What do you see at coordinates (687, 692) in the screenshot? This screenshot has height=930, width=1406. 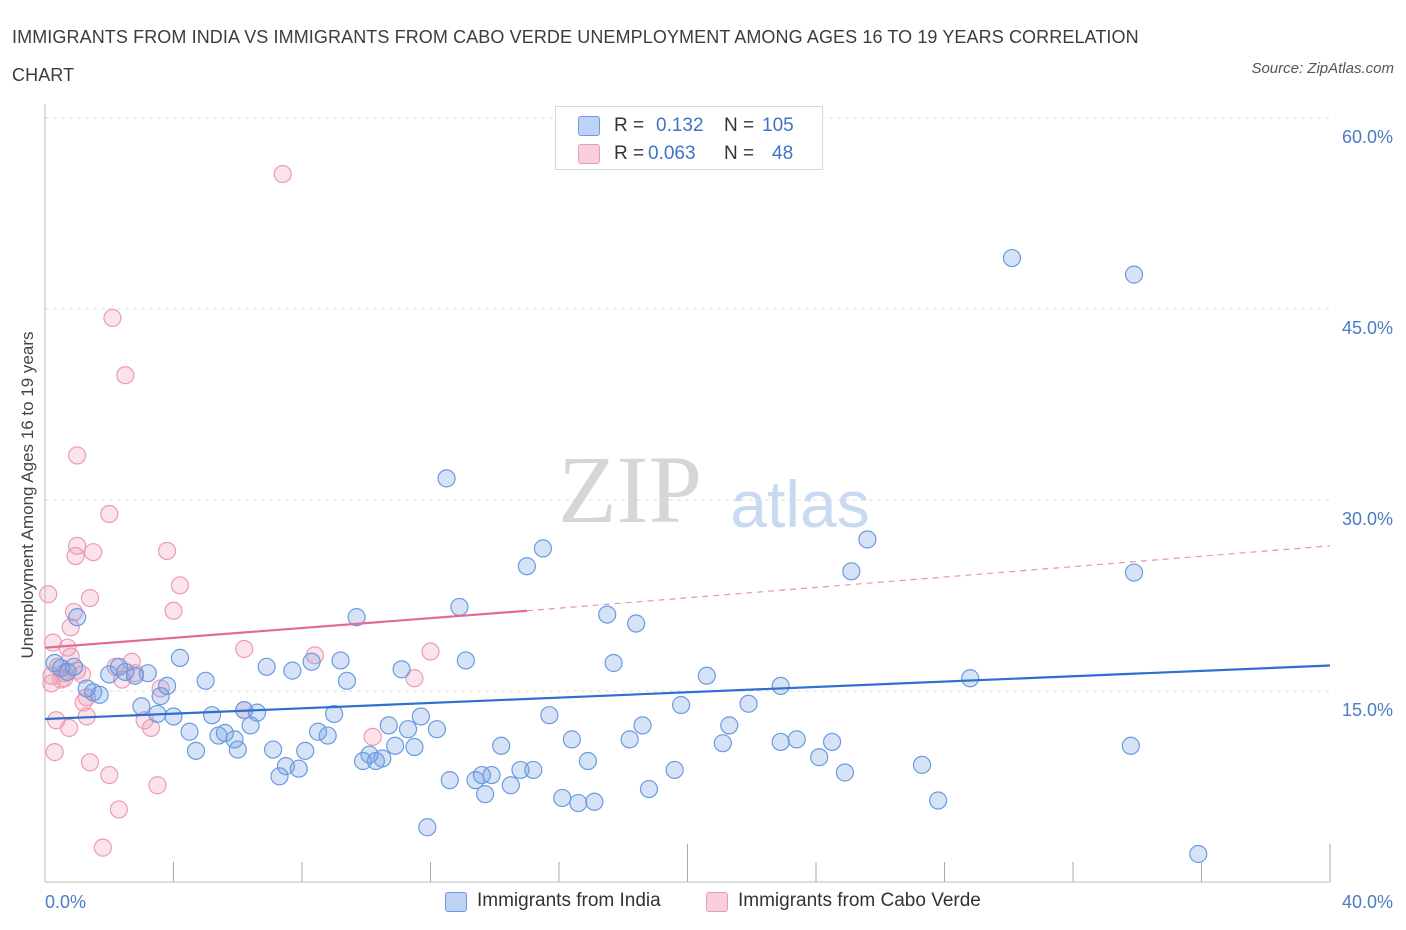 I see `india-trend-line` at bounding box center [687, 692].